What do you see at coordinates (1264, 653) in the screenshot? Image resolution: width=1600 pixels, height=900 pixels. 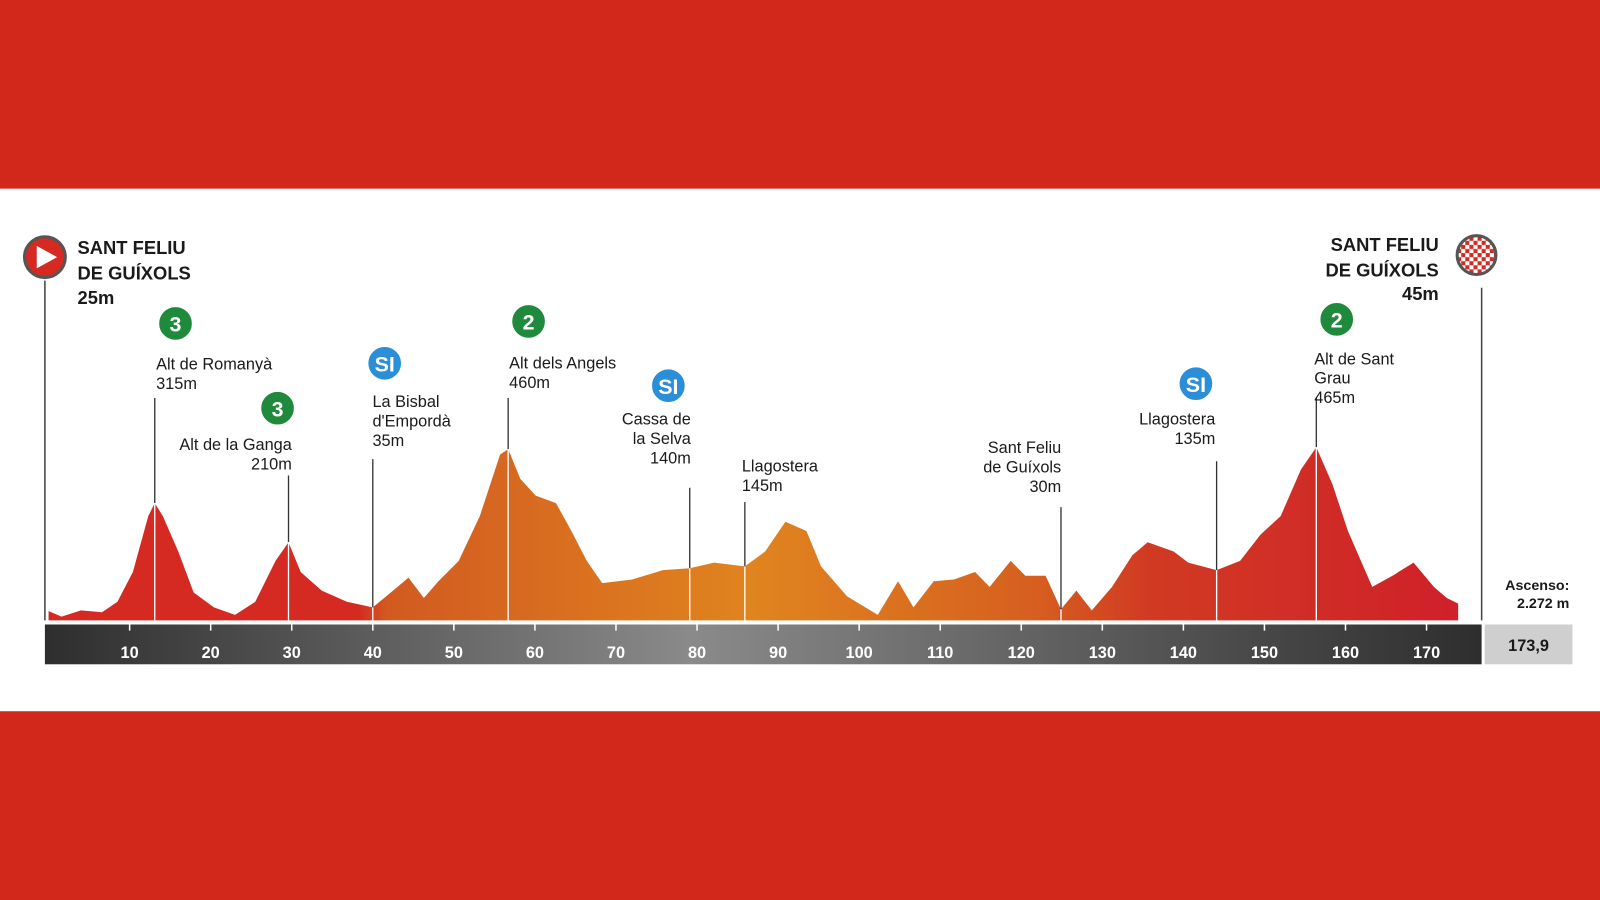 I see `x-tick-label: 150` at bounding box center [1264, 653].